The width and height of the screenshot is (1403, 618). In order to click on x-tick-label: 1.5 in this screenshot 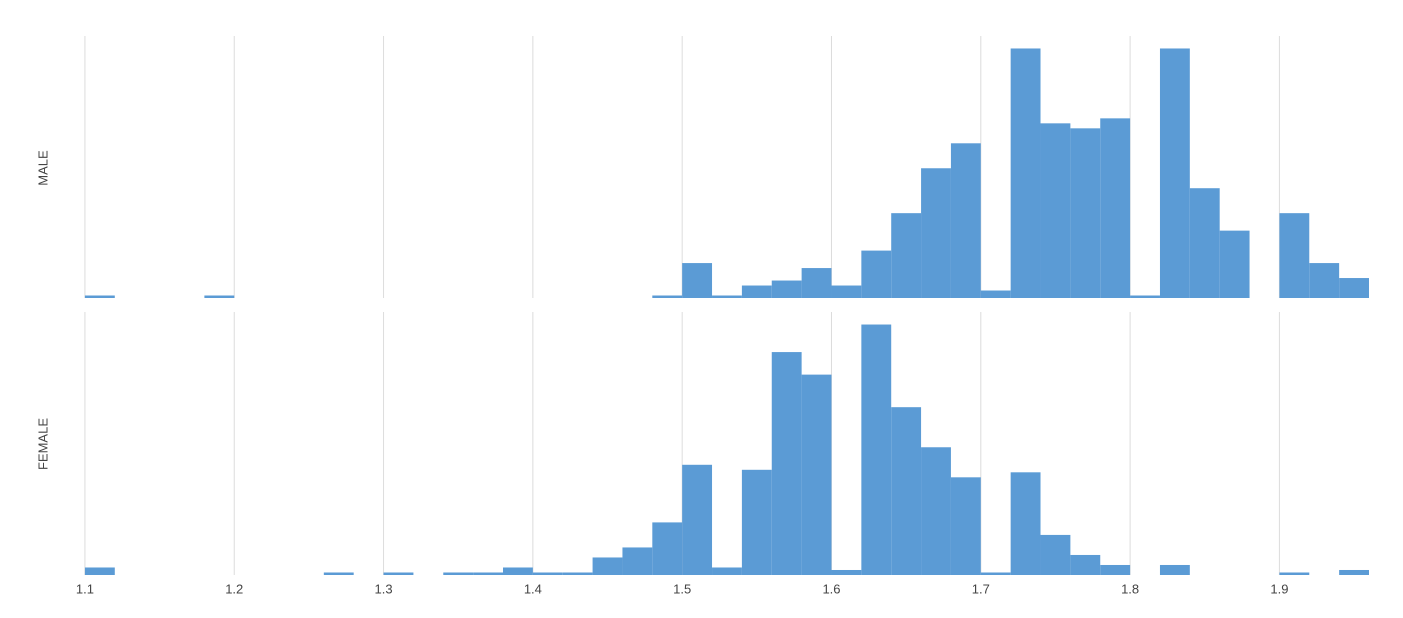, I will do `click(682, 588)`.